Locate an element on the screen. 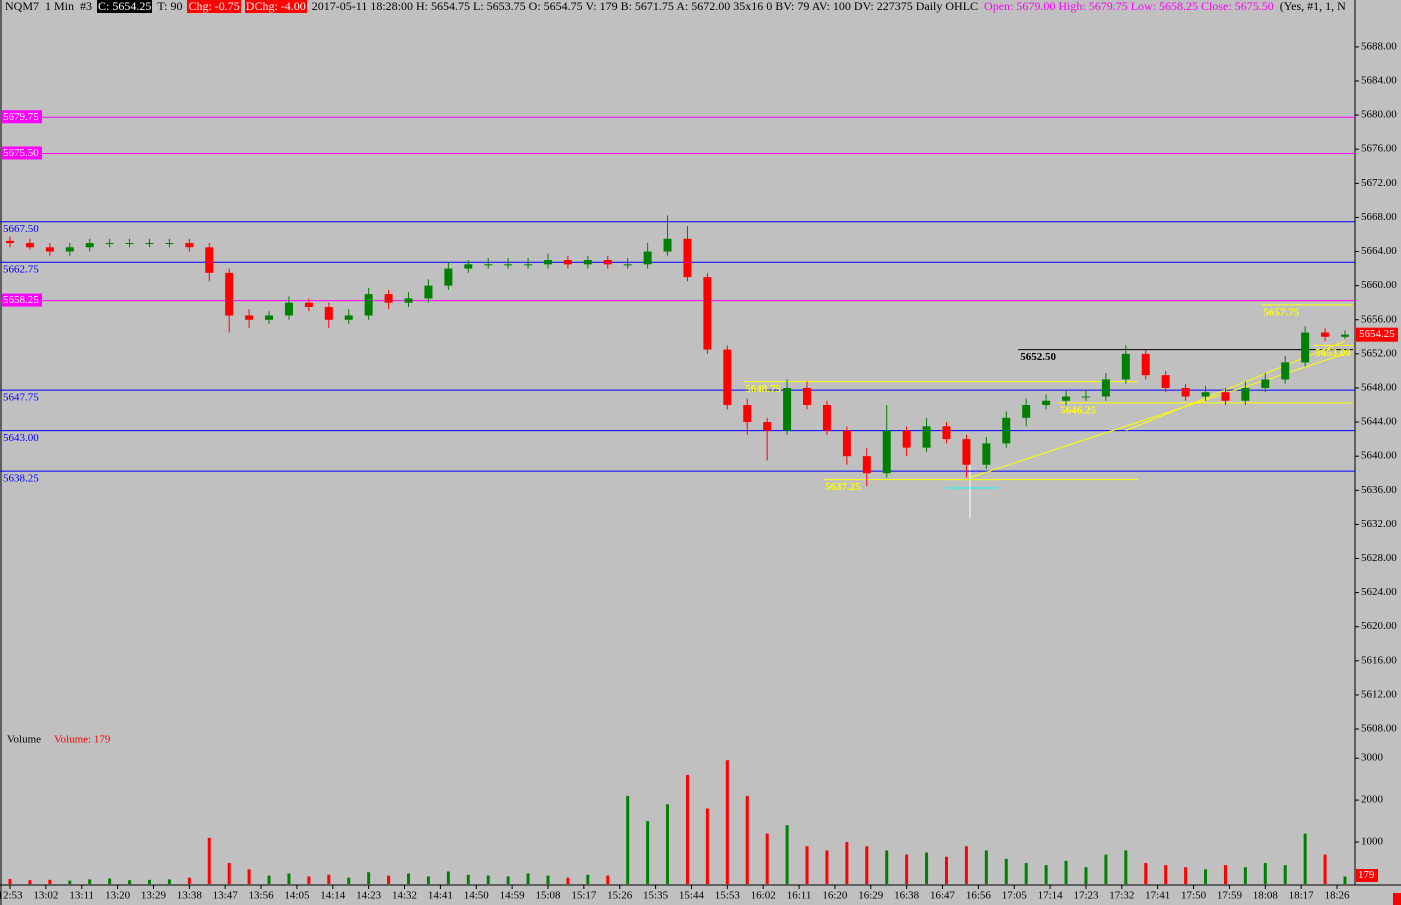 Image resolution: width=1401 pixels, height=905 pixels. x-tick-label: 16:29 is located at coordinates (871, 896).